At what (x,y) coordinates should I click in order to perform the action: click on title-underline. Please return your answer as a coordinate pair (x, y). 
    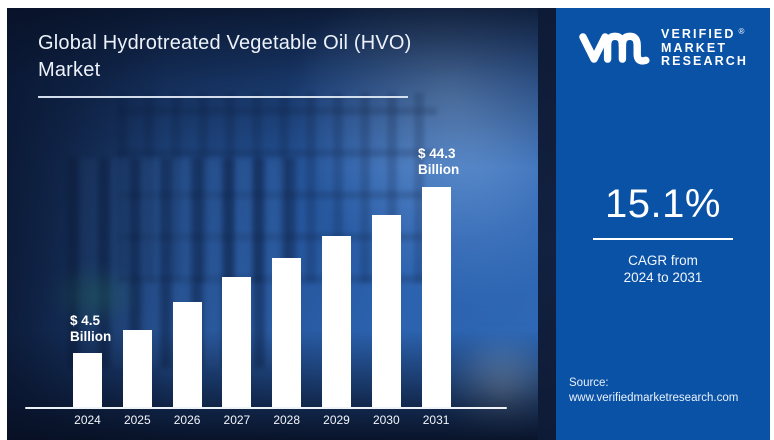
    Looking at the image, I should click on (223, 97).